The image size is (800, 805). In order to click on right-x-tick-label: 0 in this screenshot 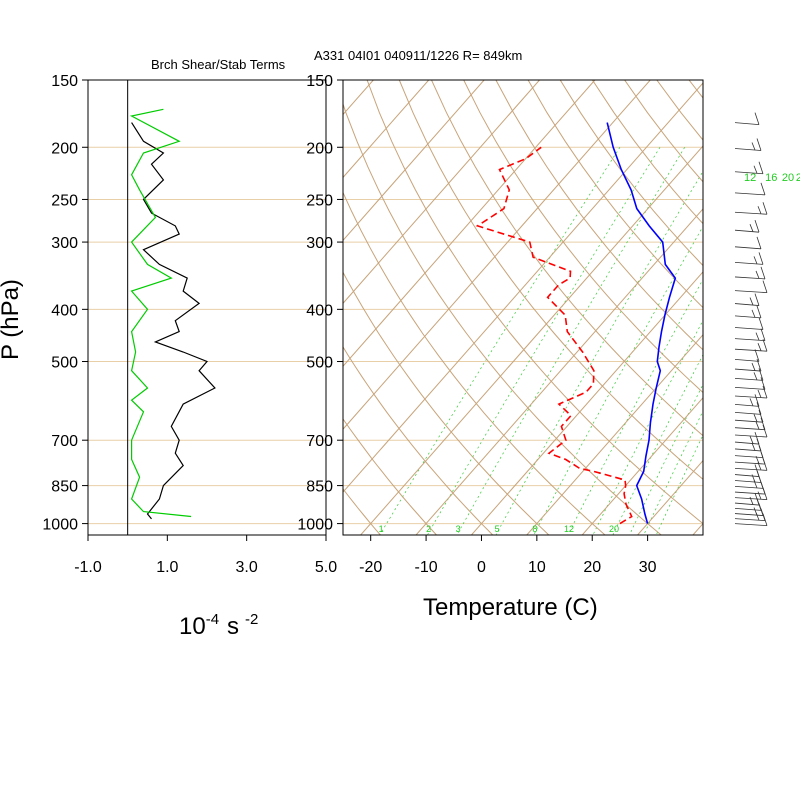, I will do `click(481, 567)`.